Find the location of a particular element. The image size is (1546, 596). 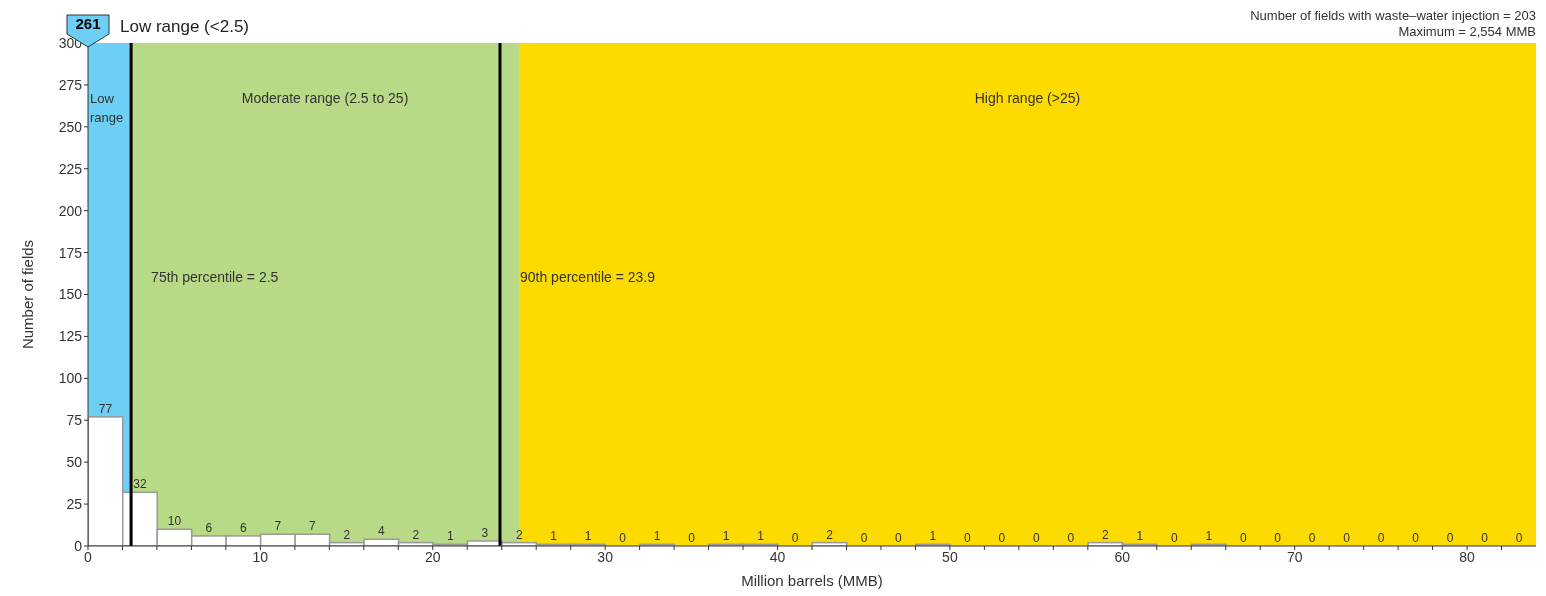

y-axis-title: Number of fields is located at coordinates (28, 294).